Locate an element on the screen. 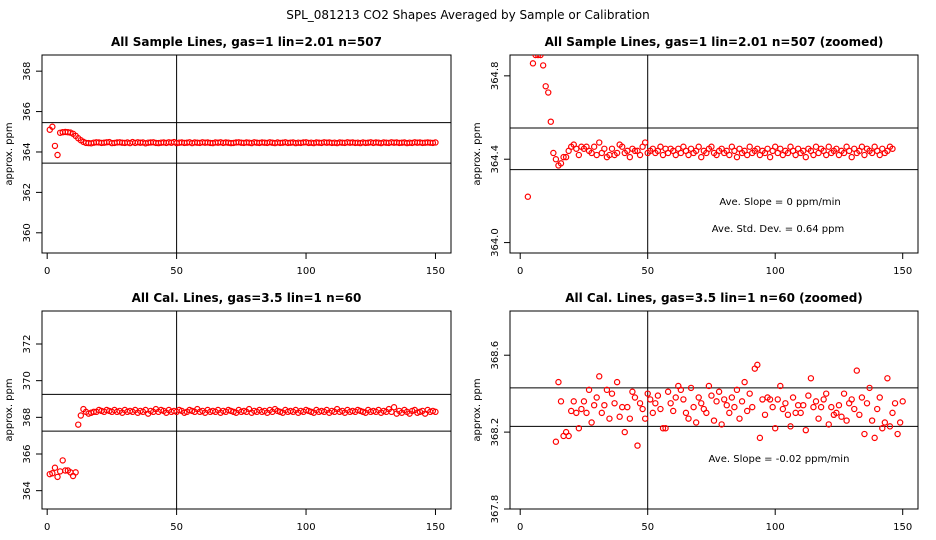 This screenshot has width=936, height=540. y-tick-label: 364.0 is located at coordinates (495, 242).